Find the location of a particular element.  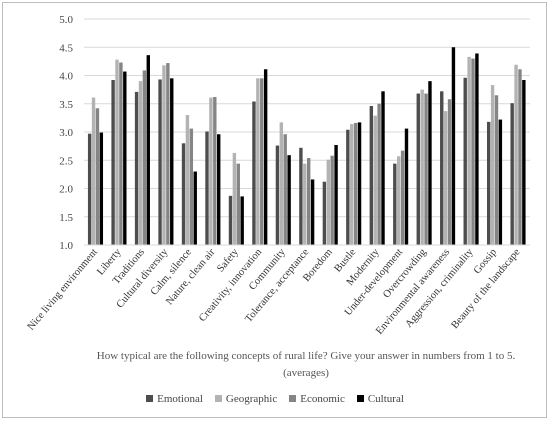

y-tick-label: 2.0 is located at coordinates (66, 190).